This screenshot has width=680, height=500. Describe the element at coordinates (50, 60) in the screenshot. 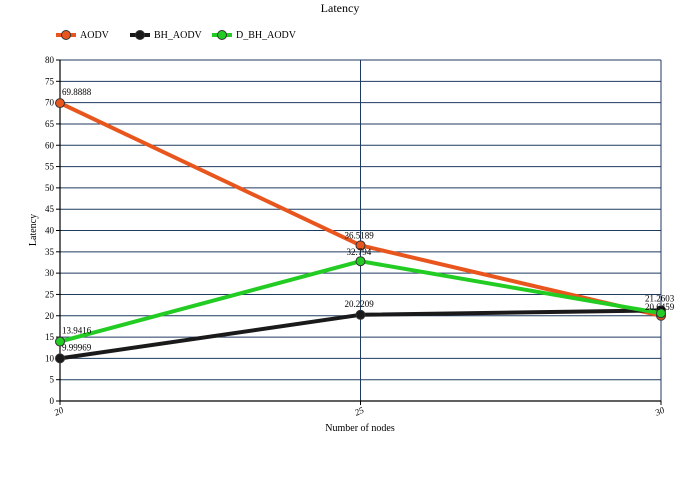

I see `y-tick-label: 80` at that location.